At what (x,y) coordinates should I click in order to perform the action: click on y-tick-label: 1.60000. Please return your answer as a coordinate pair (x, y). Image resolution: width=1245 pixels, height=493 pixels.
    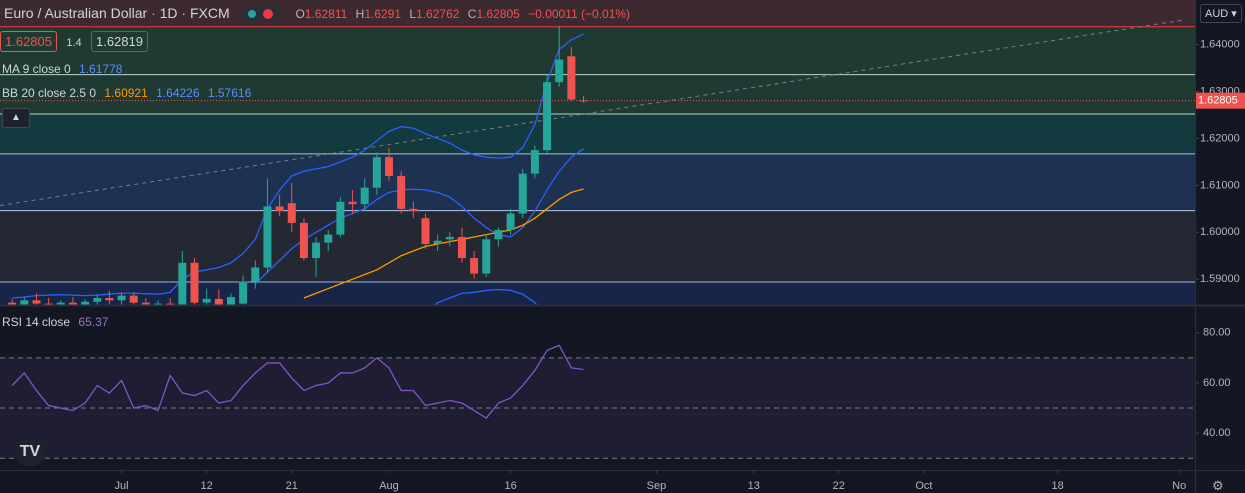
    Looking at the image, I should click on (1220, 232).